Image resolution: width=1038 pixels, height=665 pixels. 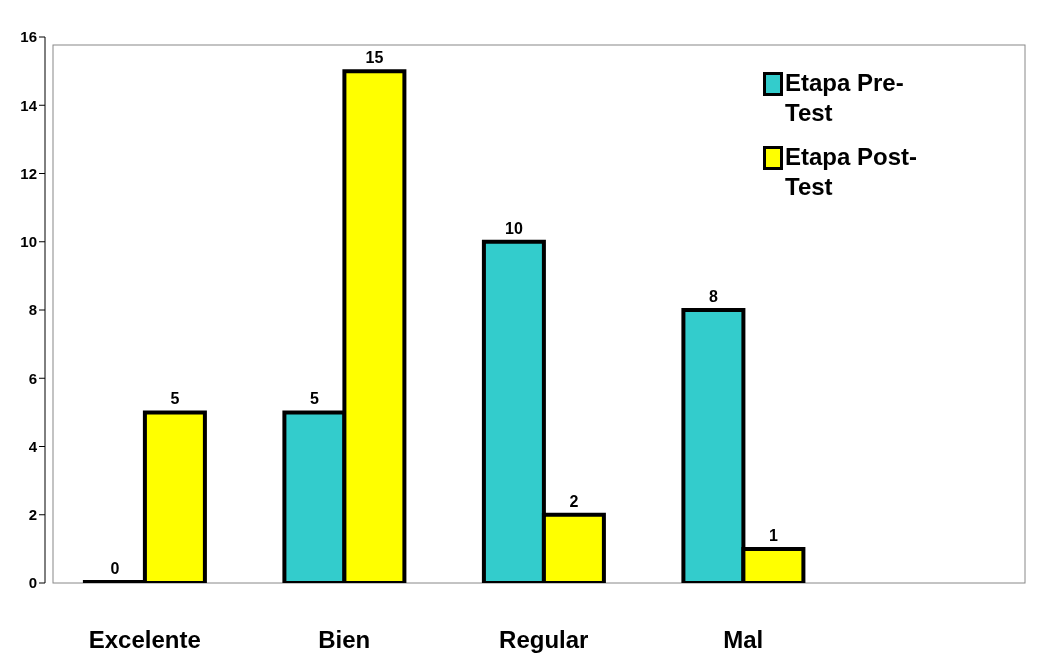 I want to click on y-tick-label: 12, so click(x=28, y=173).